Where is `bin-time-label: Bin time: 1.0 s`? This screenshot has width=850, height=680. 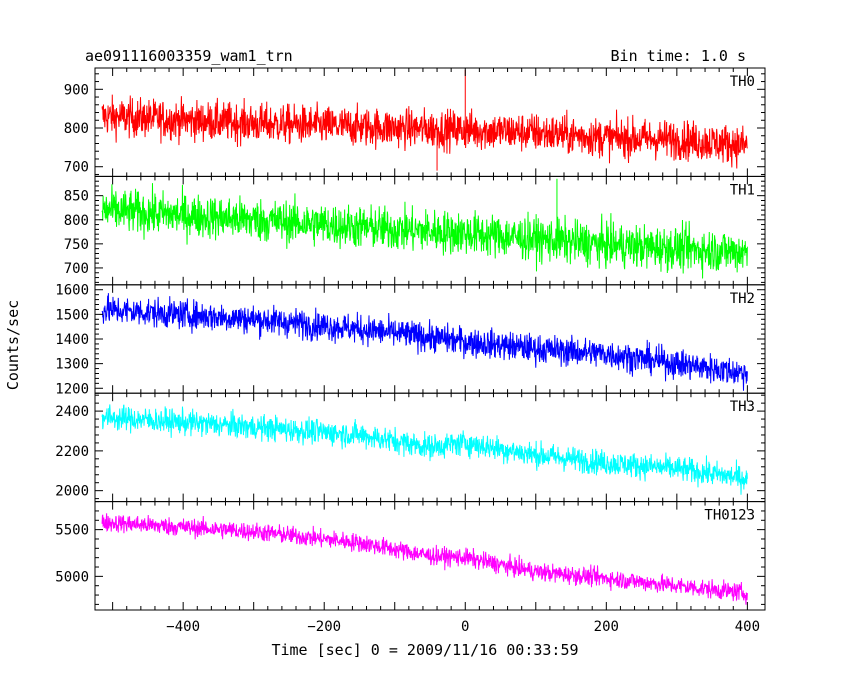
bin-time-label: Bin time: 1.0 s is located at coordinates (678, 56).